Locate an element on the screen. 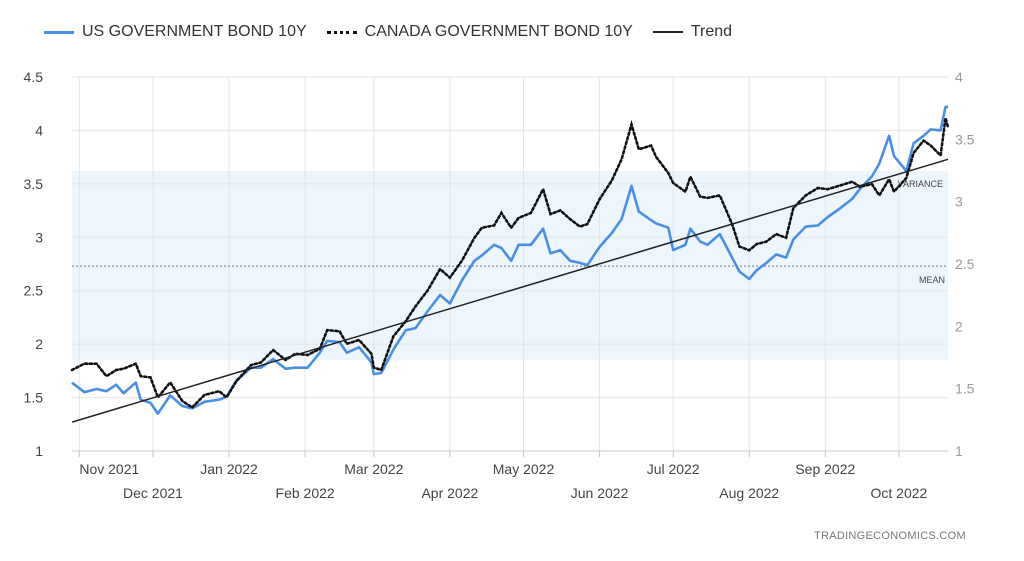 This screenshot has width=1024, height=561. y-right-tick-label: 1 is located at coordinates (959, 451).